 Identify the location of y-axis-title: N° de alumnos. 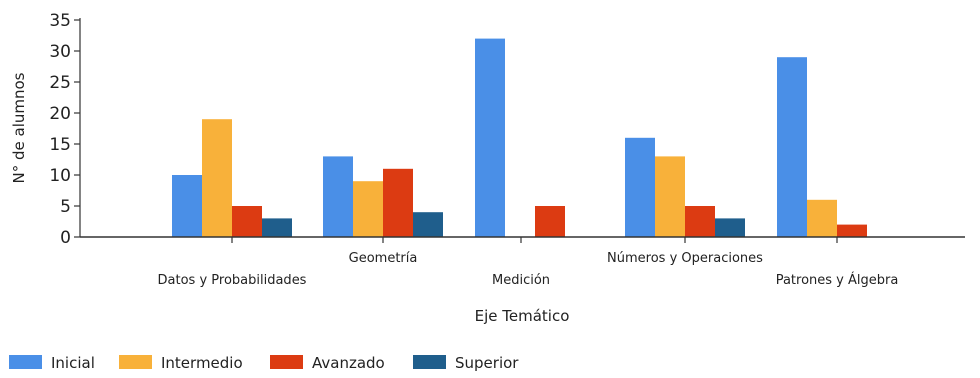
(19, 127).